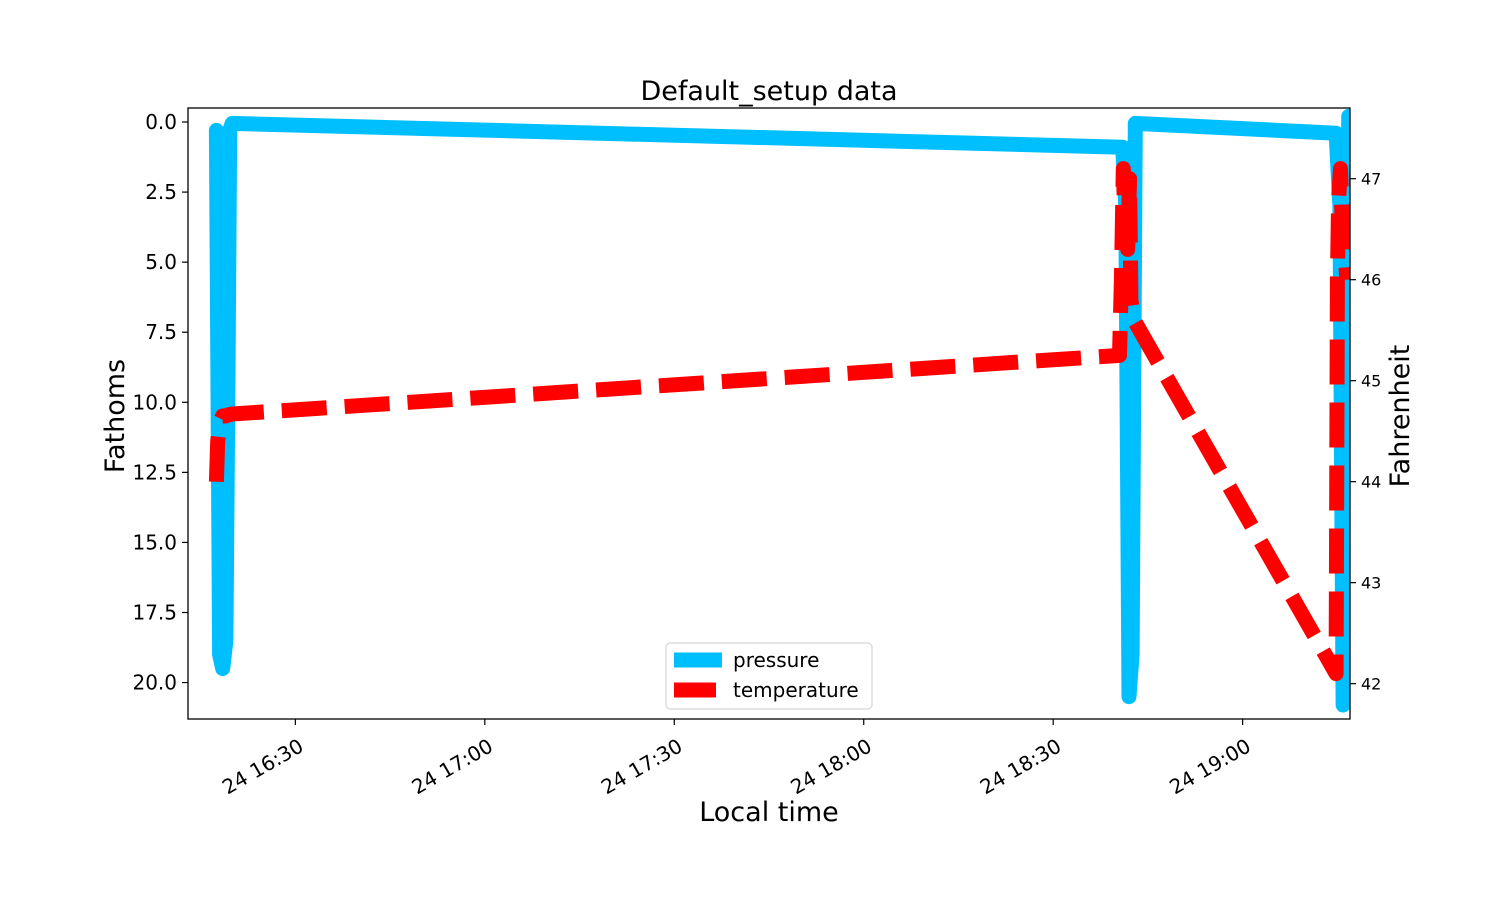 The width and height of the screenshot is (1500, 900). Describe the element at coordinates (796, 690) in the screenshot. I see `legend-label-temperature: temperature` at that location.